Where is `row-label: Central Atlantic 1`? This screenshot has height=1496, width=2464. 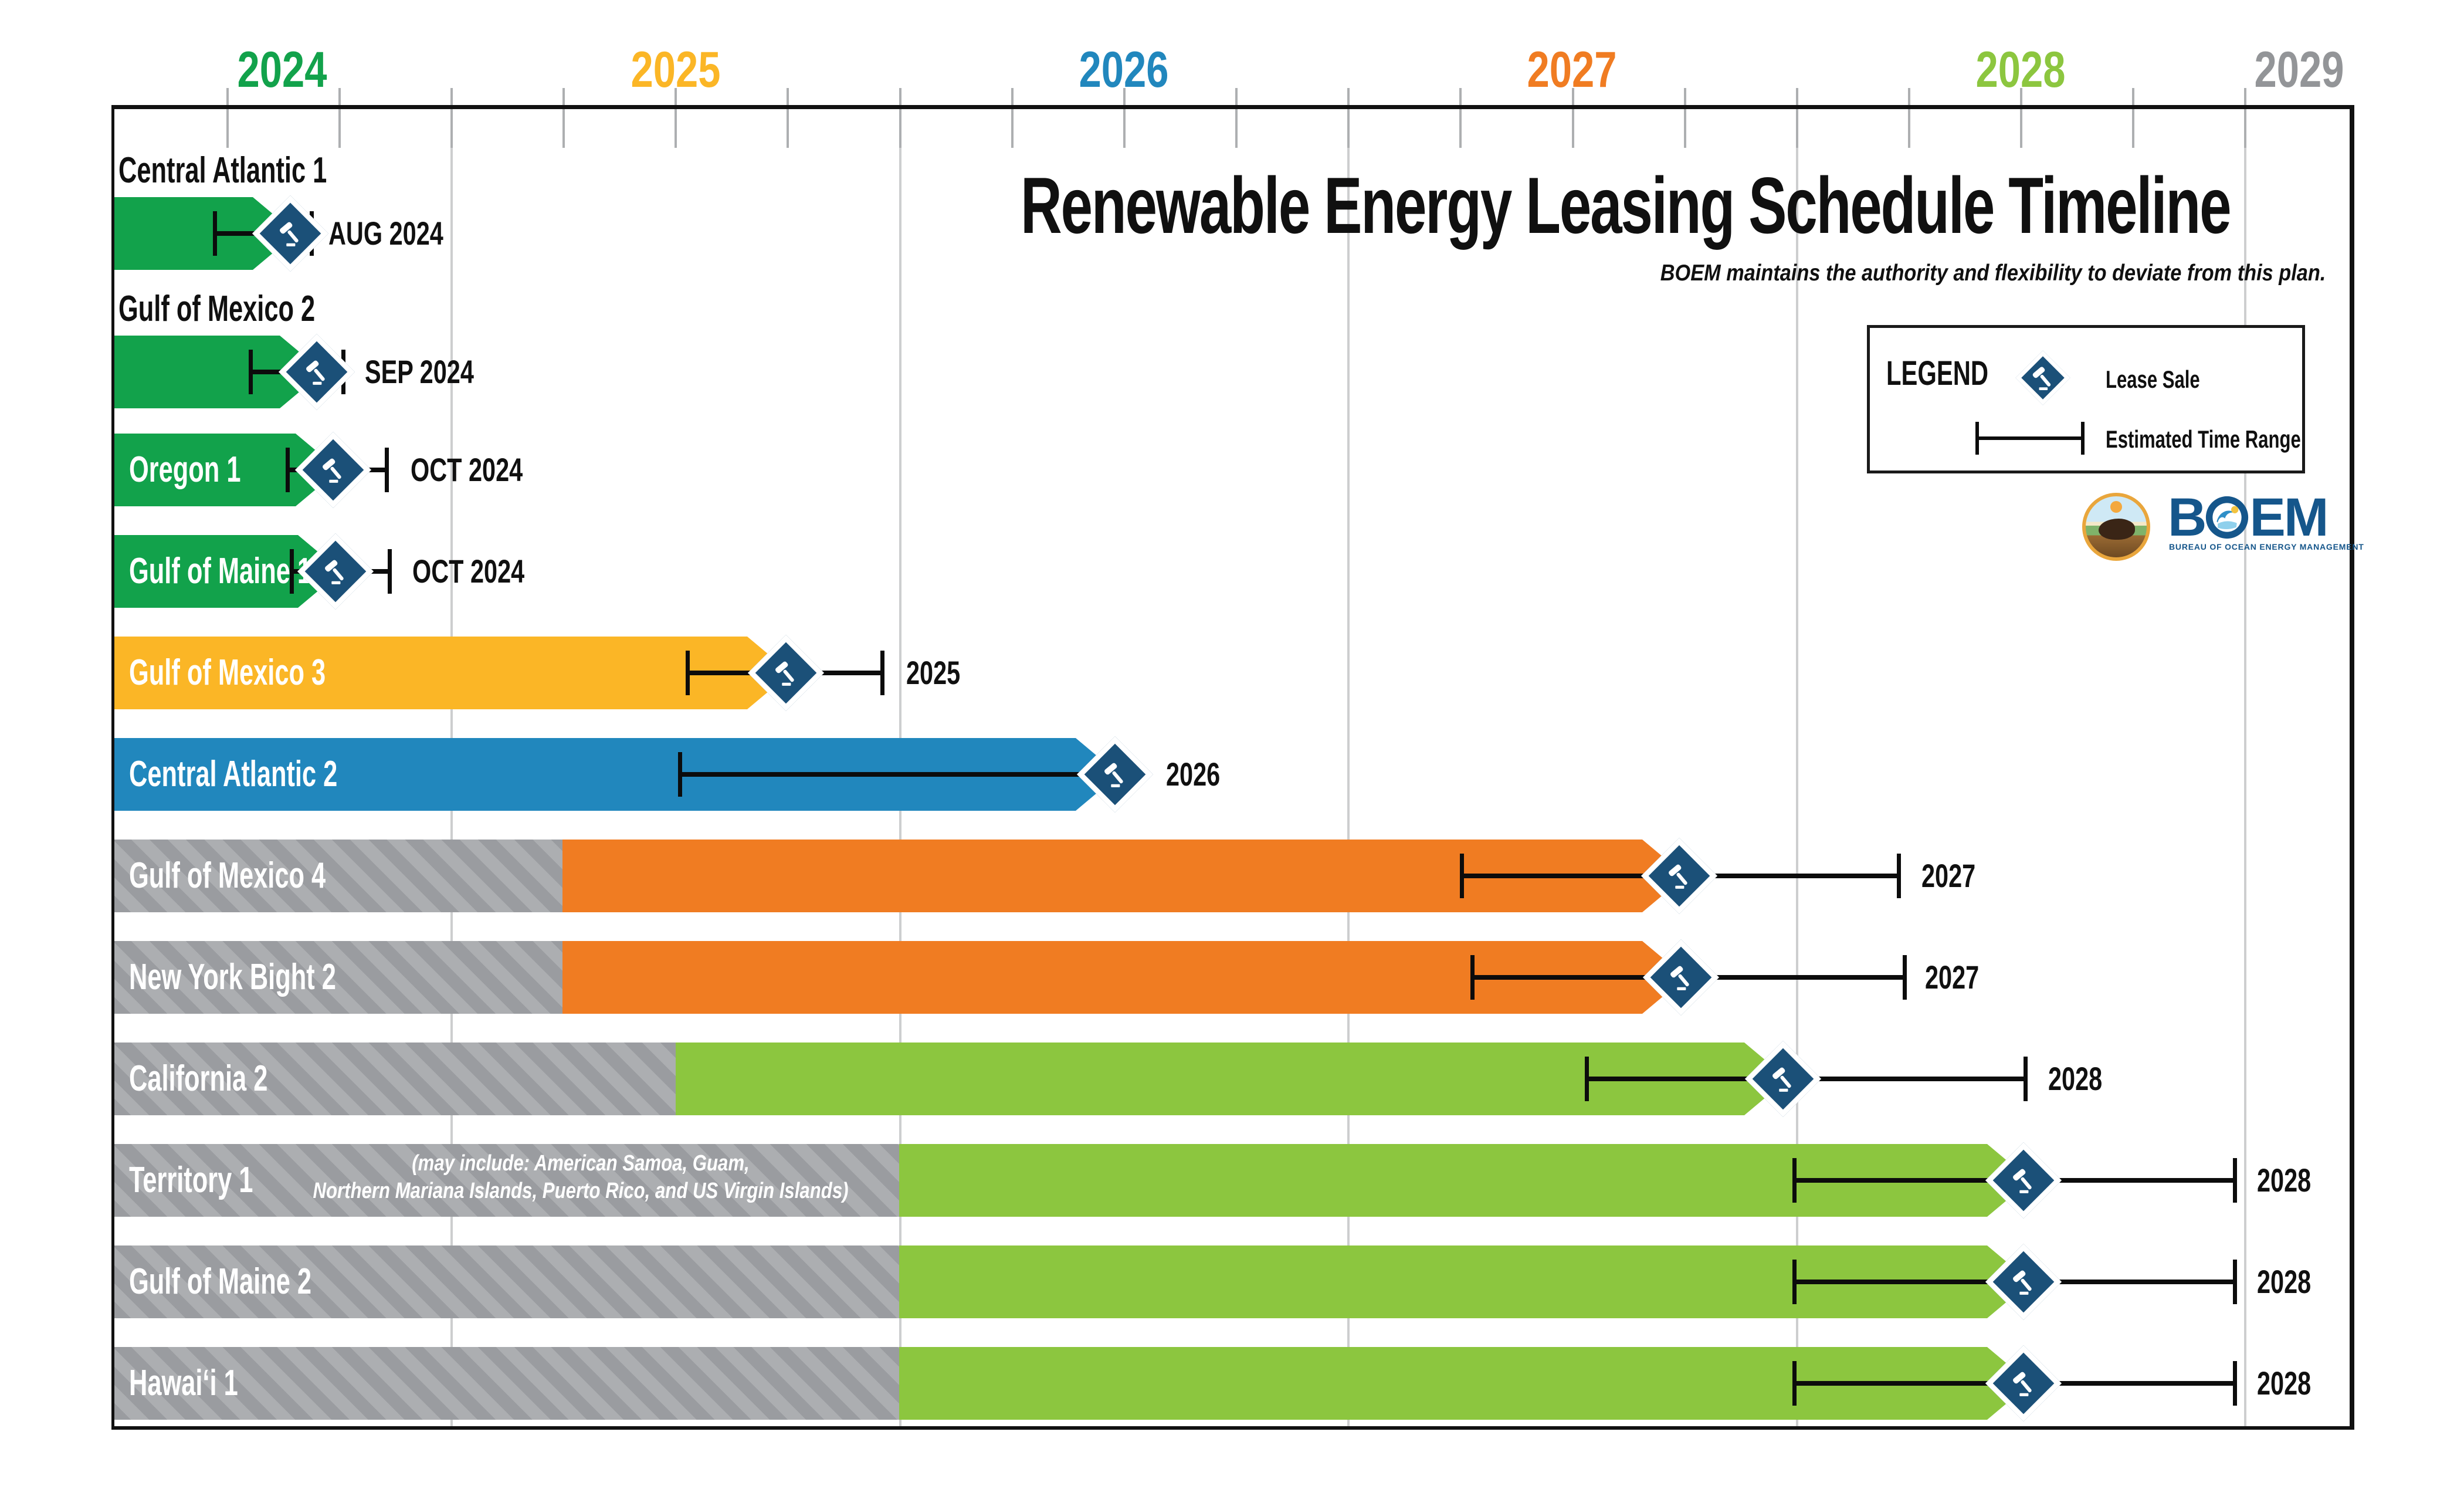 row-label: Central Atlantic 1 is located at coordinates (222, 170).